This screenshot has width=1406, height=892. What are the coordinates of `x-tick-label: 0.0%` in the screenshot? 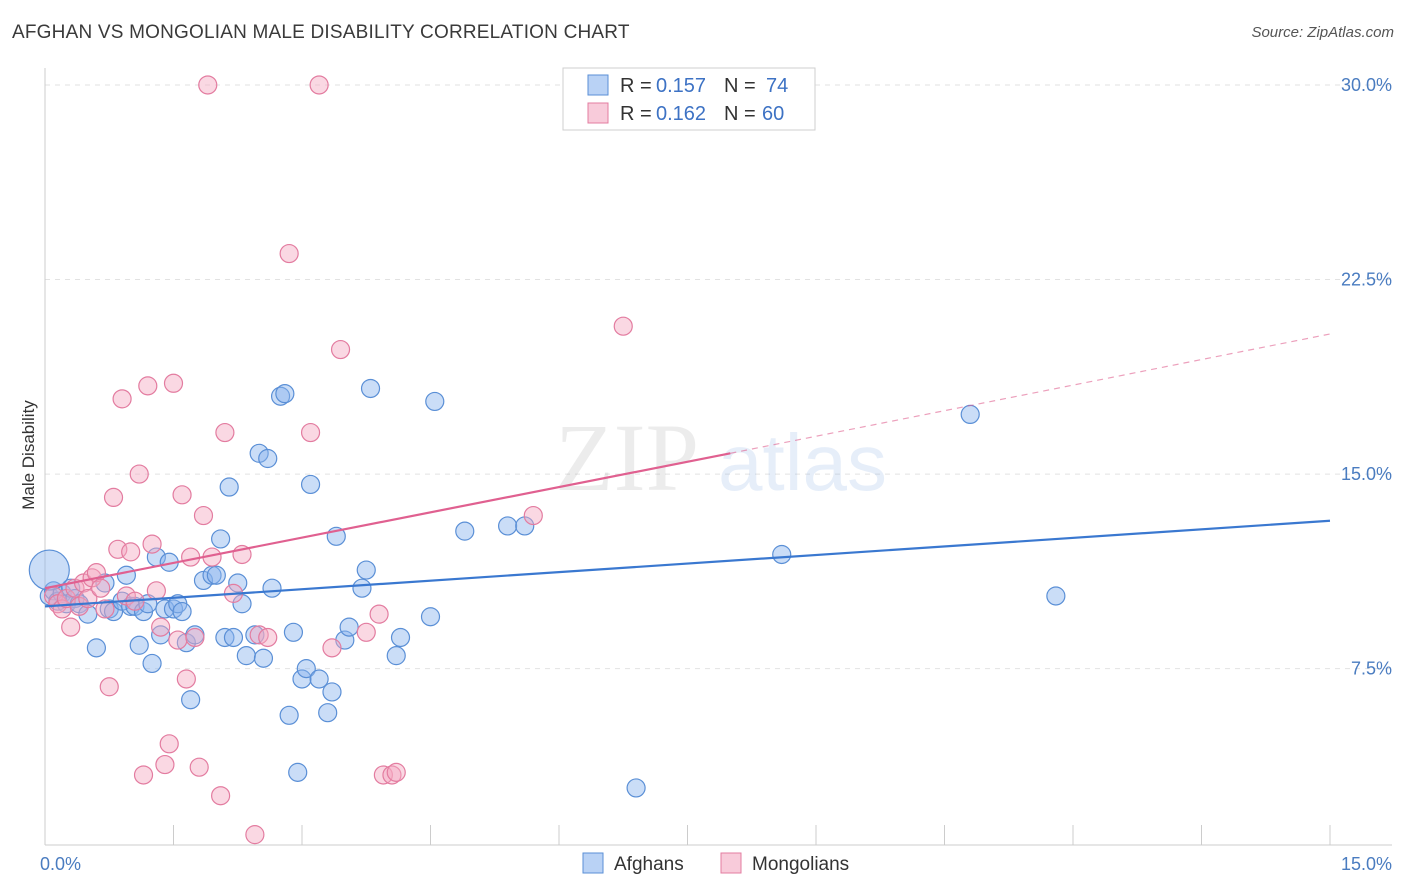 It's located at (60, 864).